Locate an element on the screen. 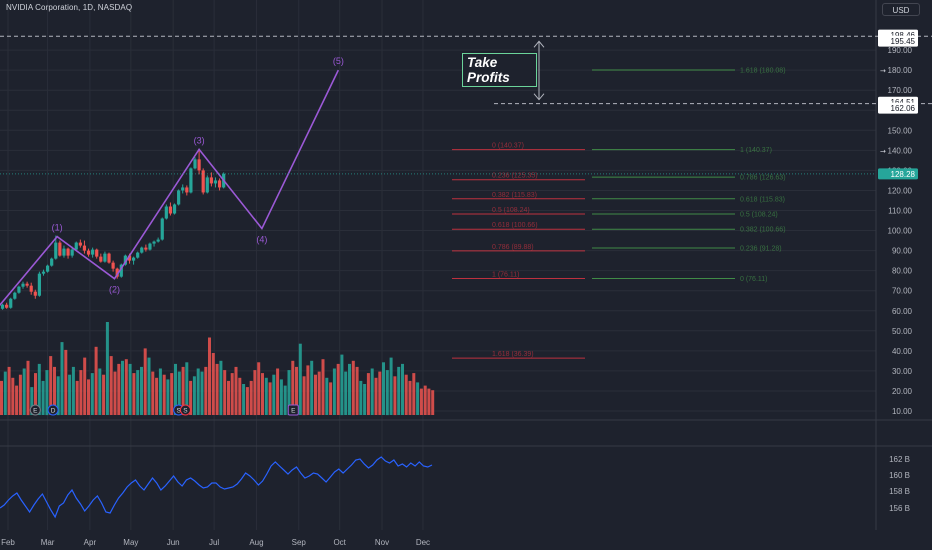  event-marker-letter: E is located at coordinates (35, 411).